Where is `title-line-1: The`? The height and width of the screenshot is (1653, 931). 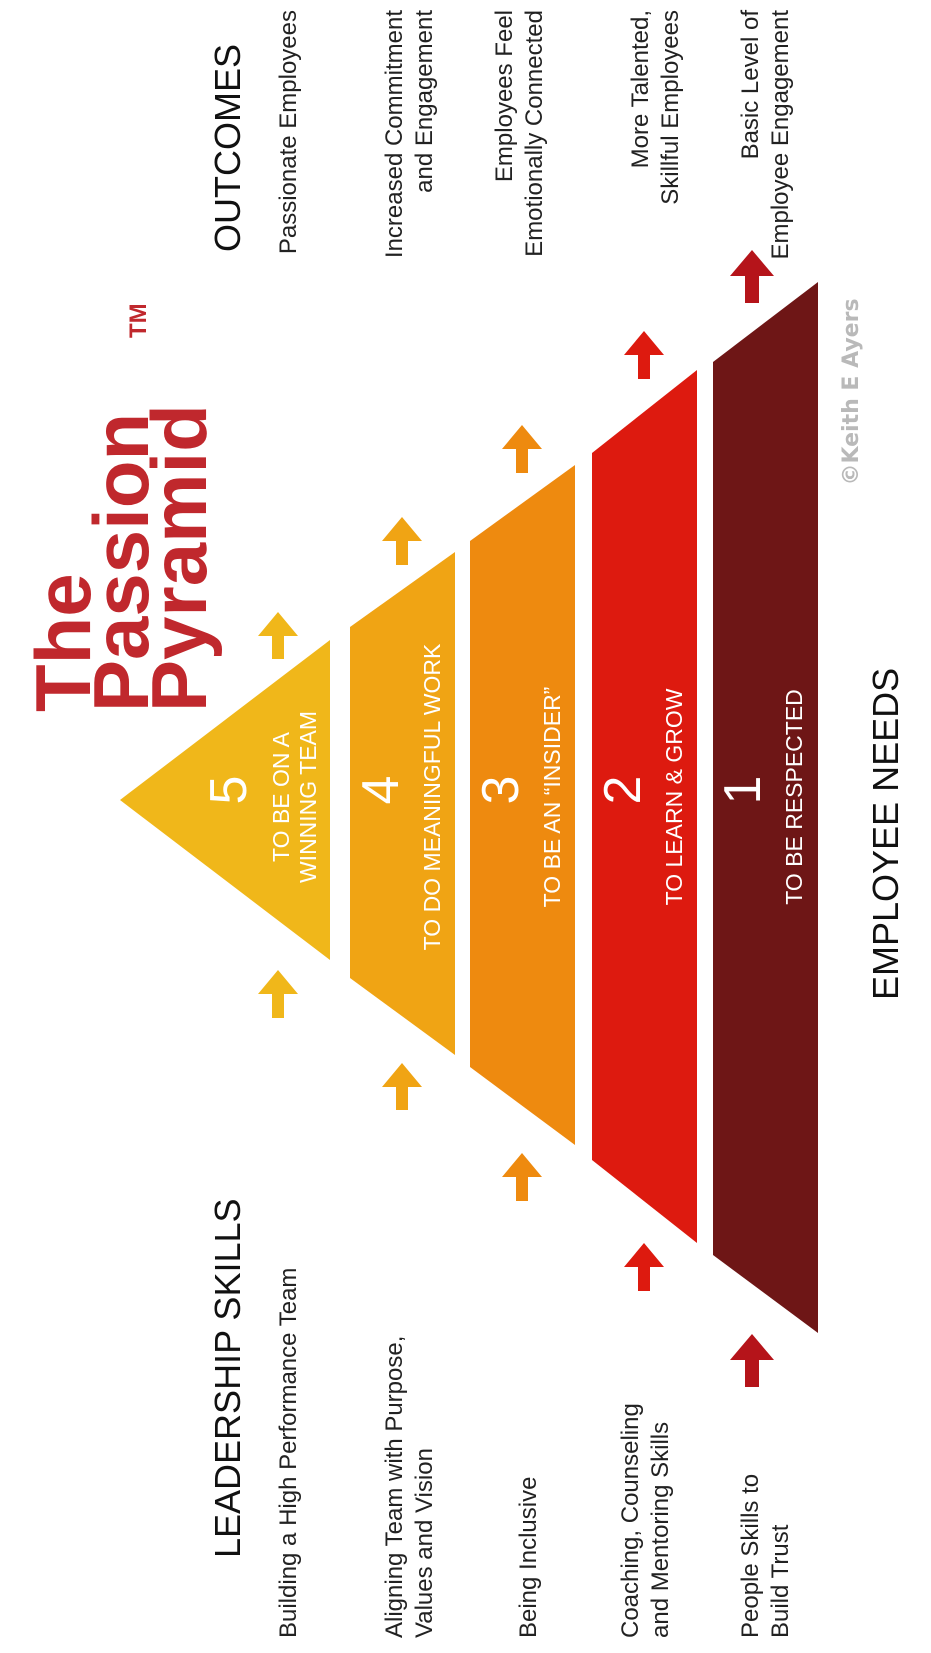 title-line-1: The is located at coordinates (63, 642).